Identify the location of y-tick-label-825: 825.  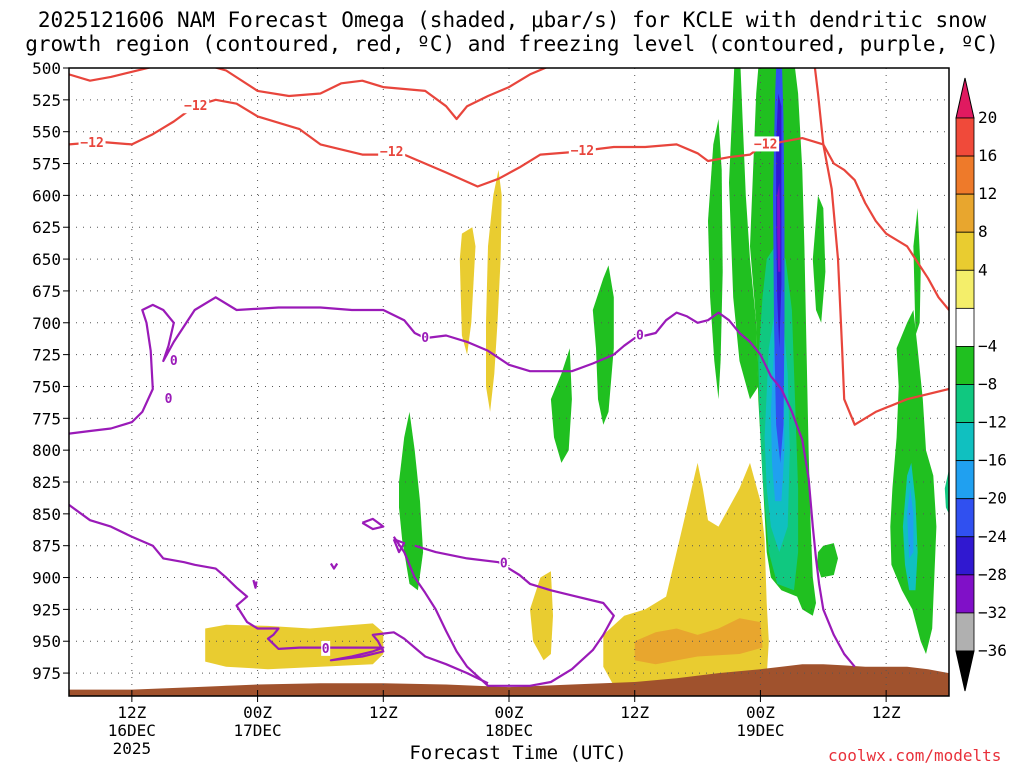
(46, 482).